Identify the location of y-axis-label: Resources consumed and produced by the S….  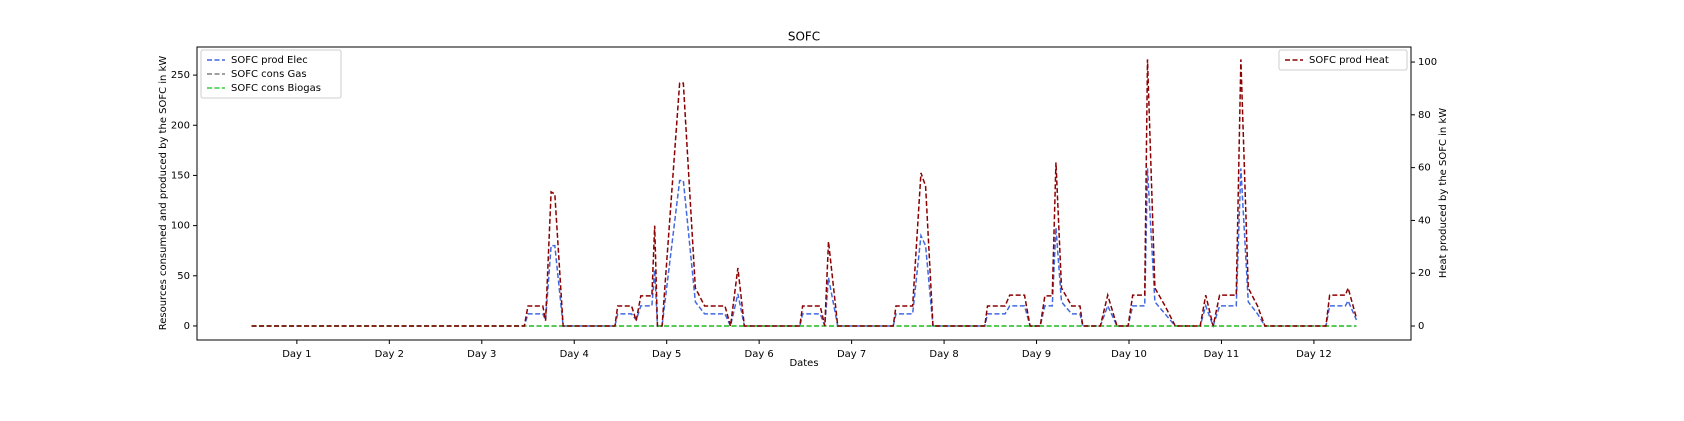
(163, 193).